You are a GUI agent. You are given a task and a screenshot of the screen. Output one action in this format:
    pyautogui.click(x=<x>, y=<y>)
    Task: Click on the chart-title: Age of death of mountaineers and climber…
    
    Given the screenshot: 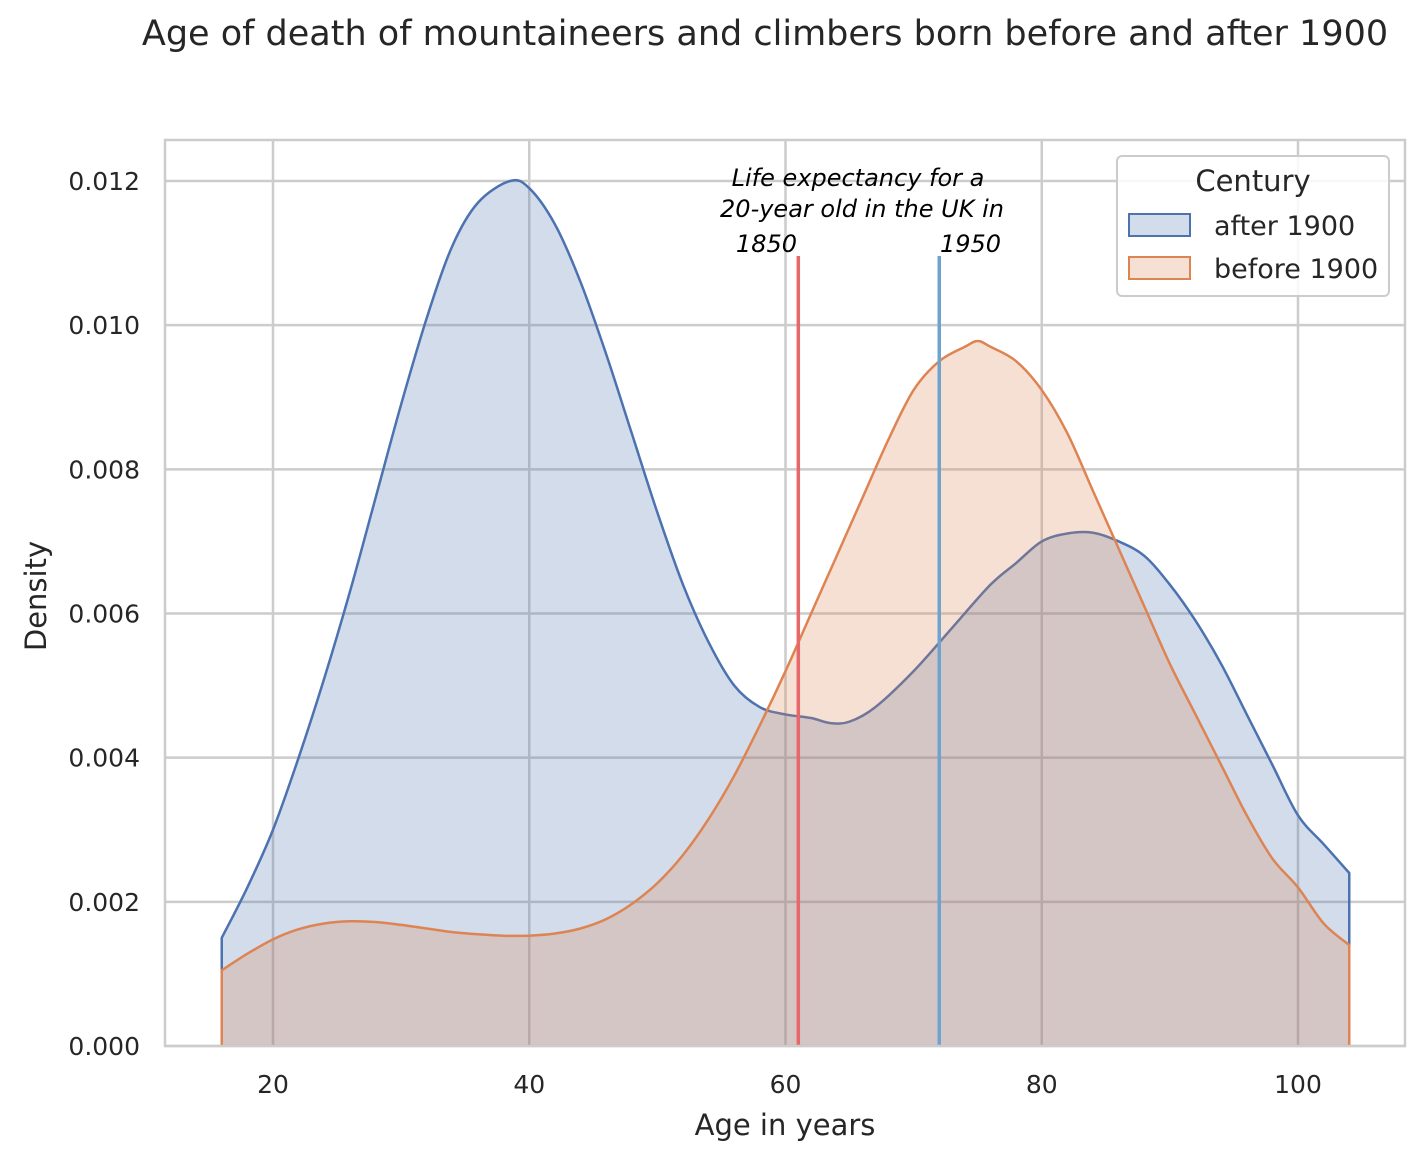 What is the action you would take?
    pyautogui.click(x=765, y=34)
    